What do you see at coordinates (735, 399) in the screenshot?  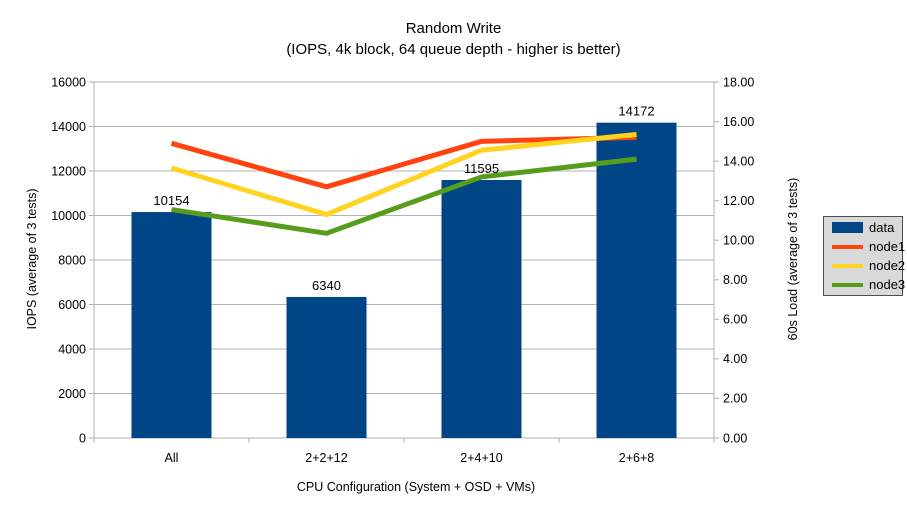 I see `right-axis-tick-label: 2.00` at bounding box center [735, 399].